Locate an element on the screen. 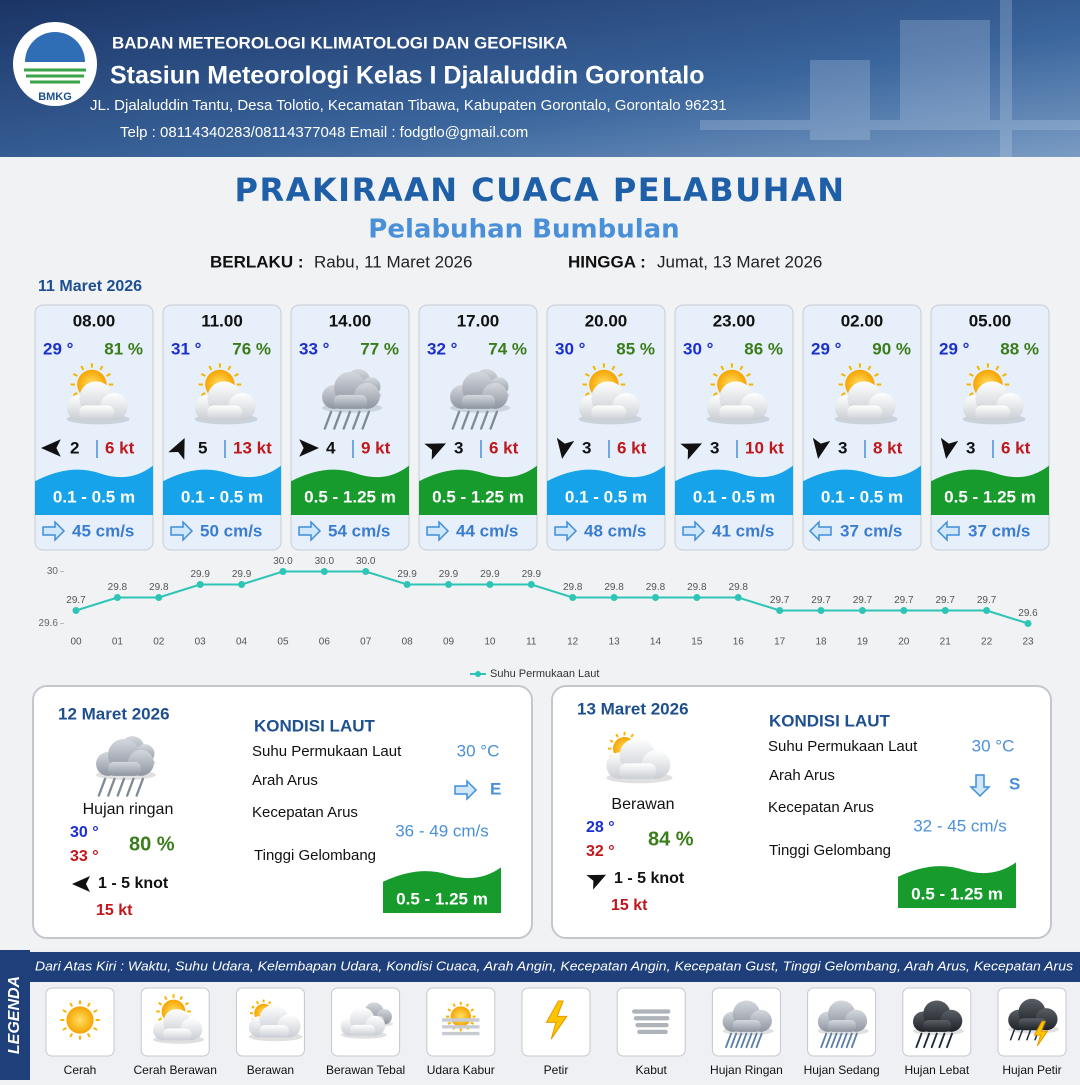 This screenshot has height=1085, width=1080. current-speed-label: Kecepatan Arus is located at coordinates (821, 807).